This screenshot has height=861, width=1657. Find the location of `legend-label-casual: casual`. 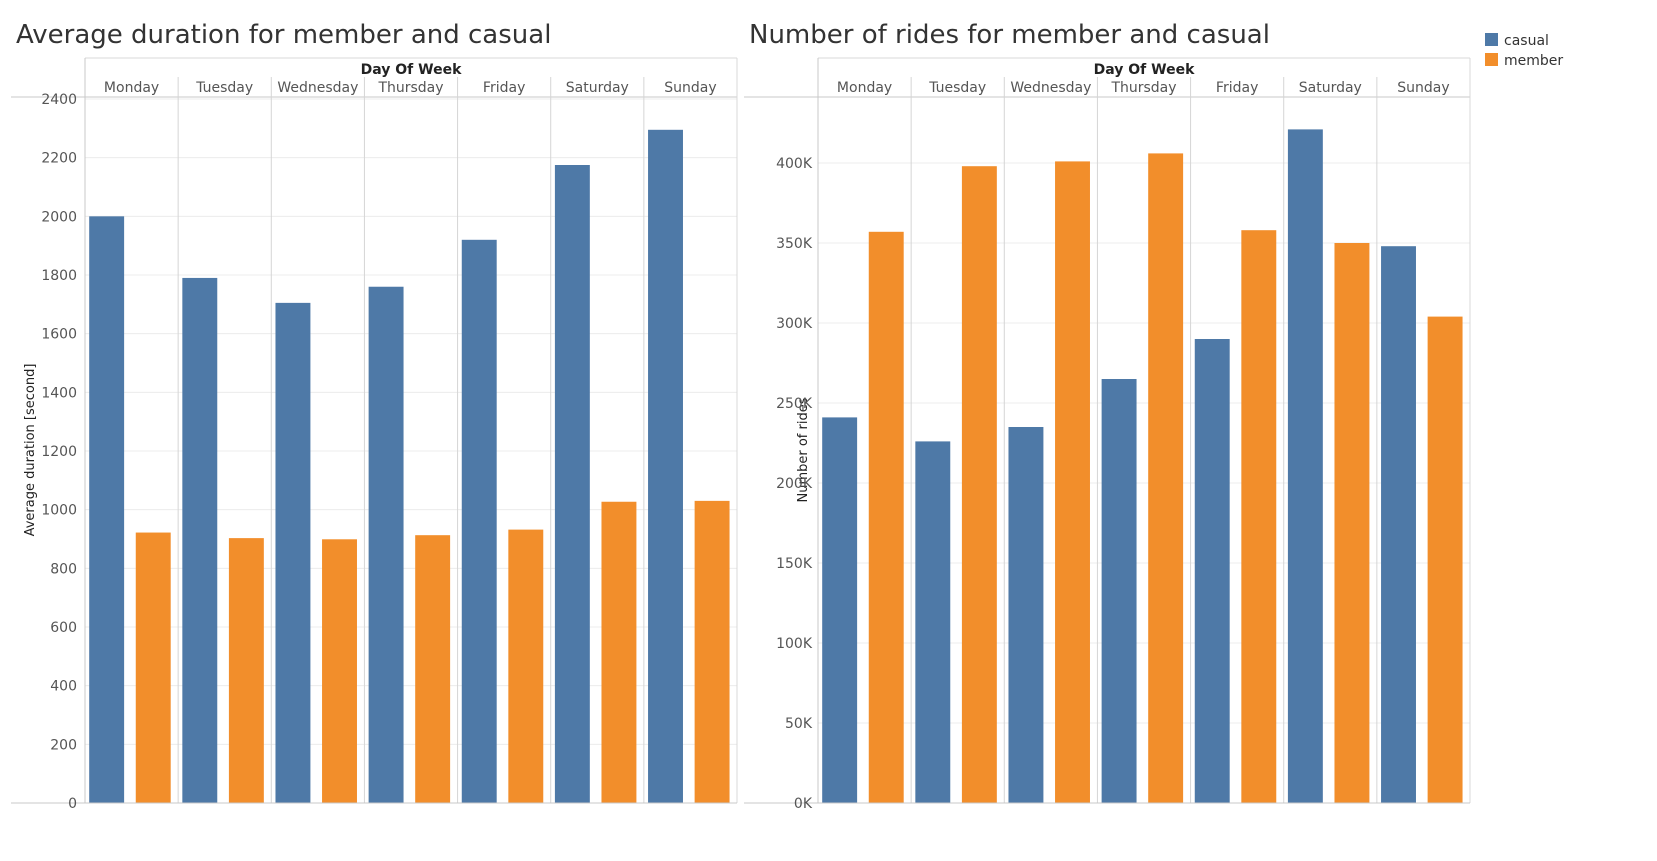

legend-label-casual: casual is located at coordinates (1526, 41).